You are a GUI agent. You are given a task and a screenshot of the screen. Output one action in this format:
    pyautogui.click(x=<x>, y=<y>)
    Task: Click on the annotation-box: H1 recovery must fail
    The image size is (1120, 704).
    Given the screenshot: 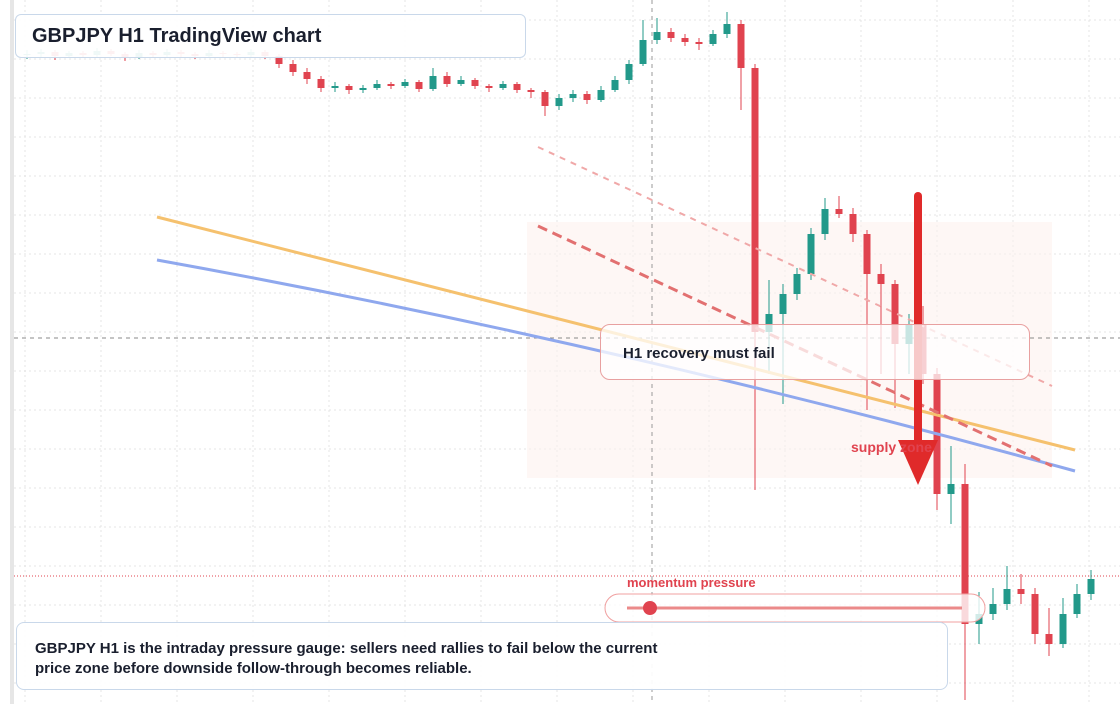 What is the action you would take?
    pyautogui.click(x=815, y=352)
    